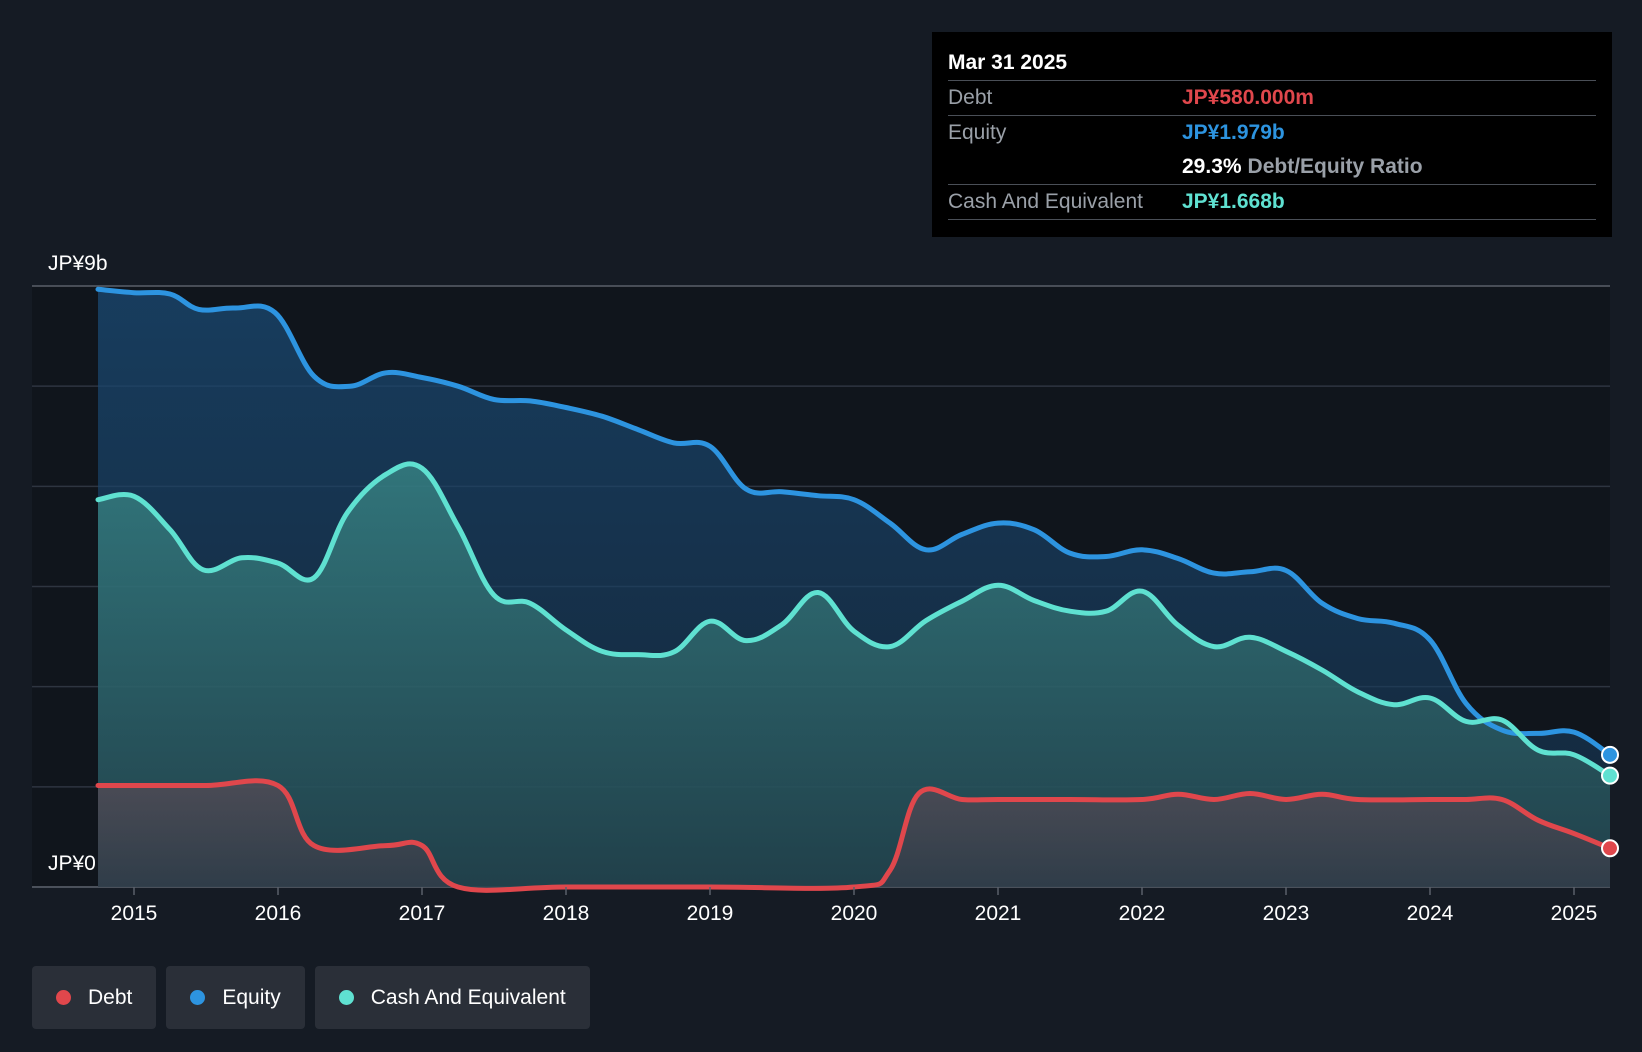  I want to click on debt-endpoint, so click(1610, 848).